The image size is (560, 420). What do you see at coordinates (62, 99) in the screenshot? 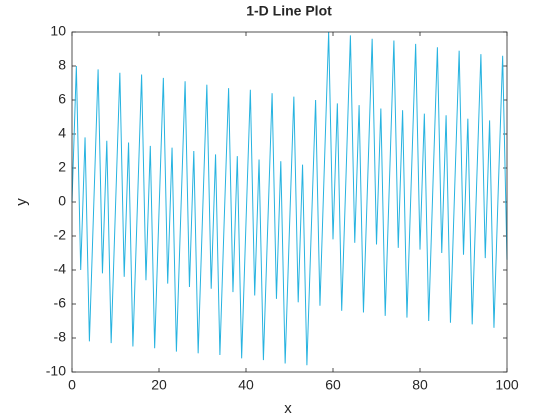
I see `y-tick-label: 6` at bounding box center [62, 99].